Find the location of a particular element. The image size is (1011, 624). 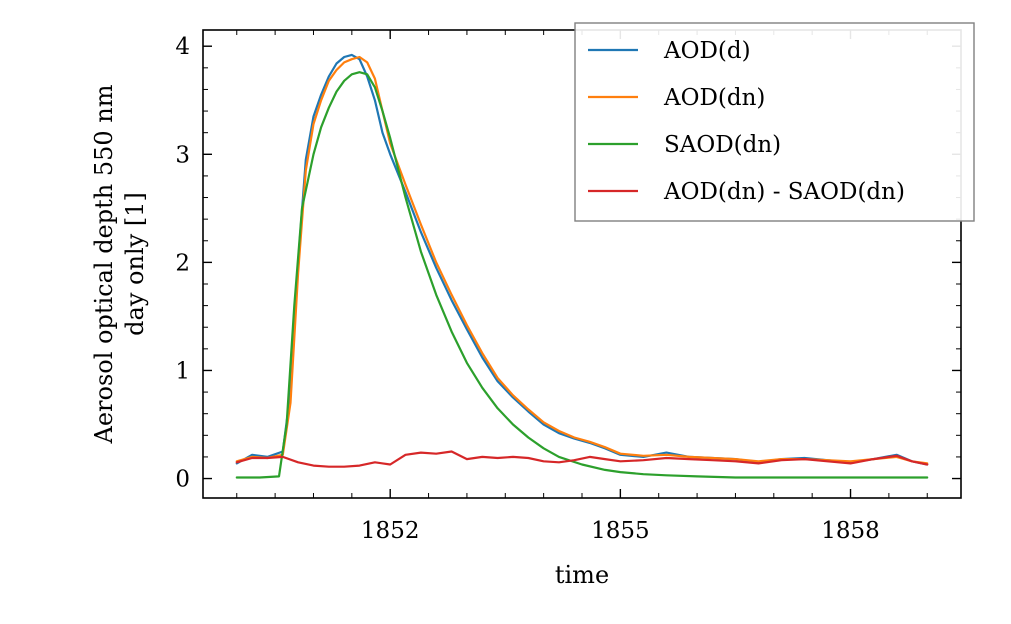

x-tick-label: 1852 is located at coordinates (390, 531).